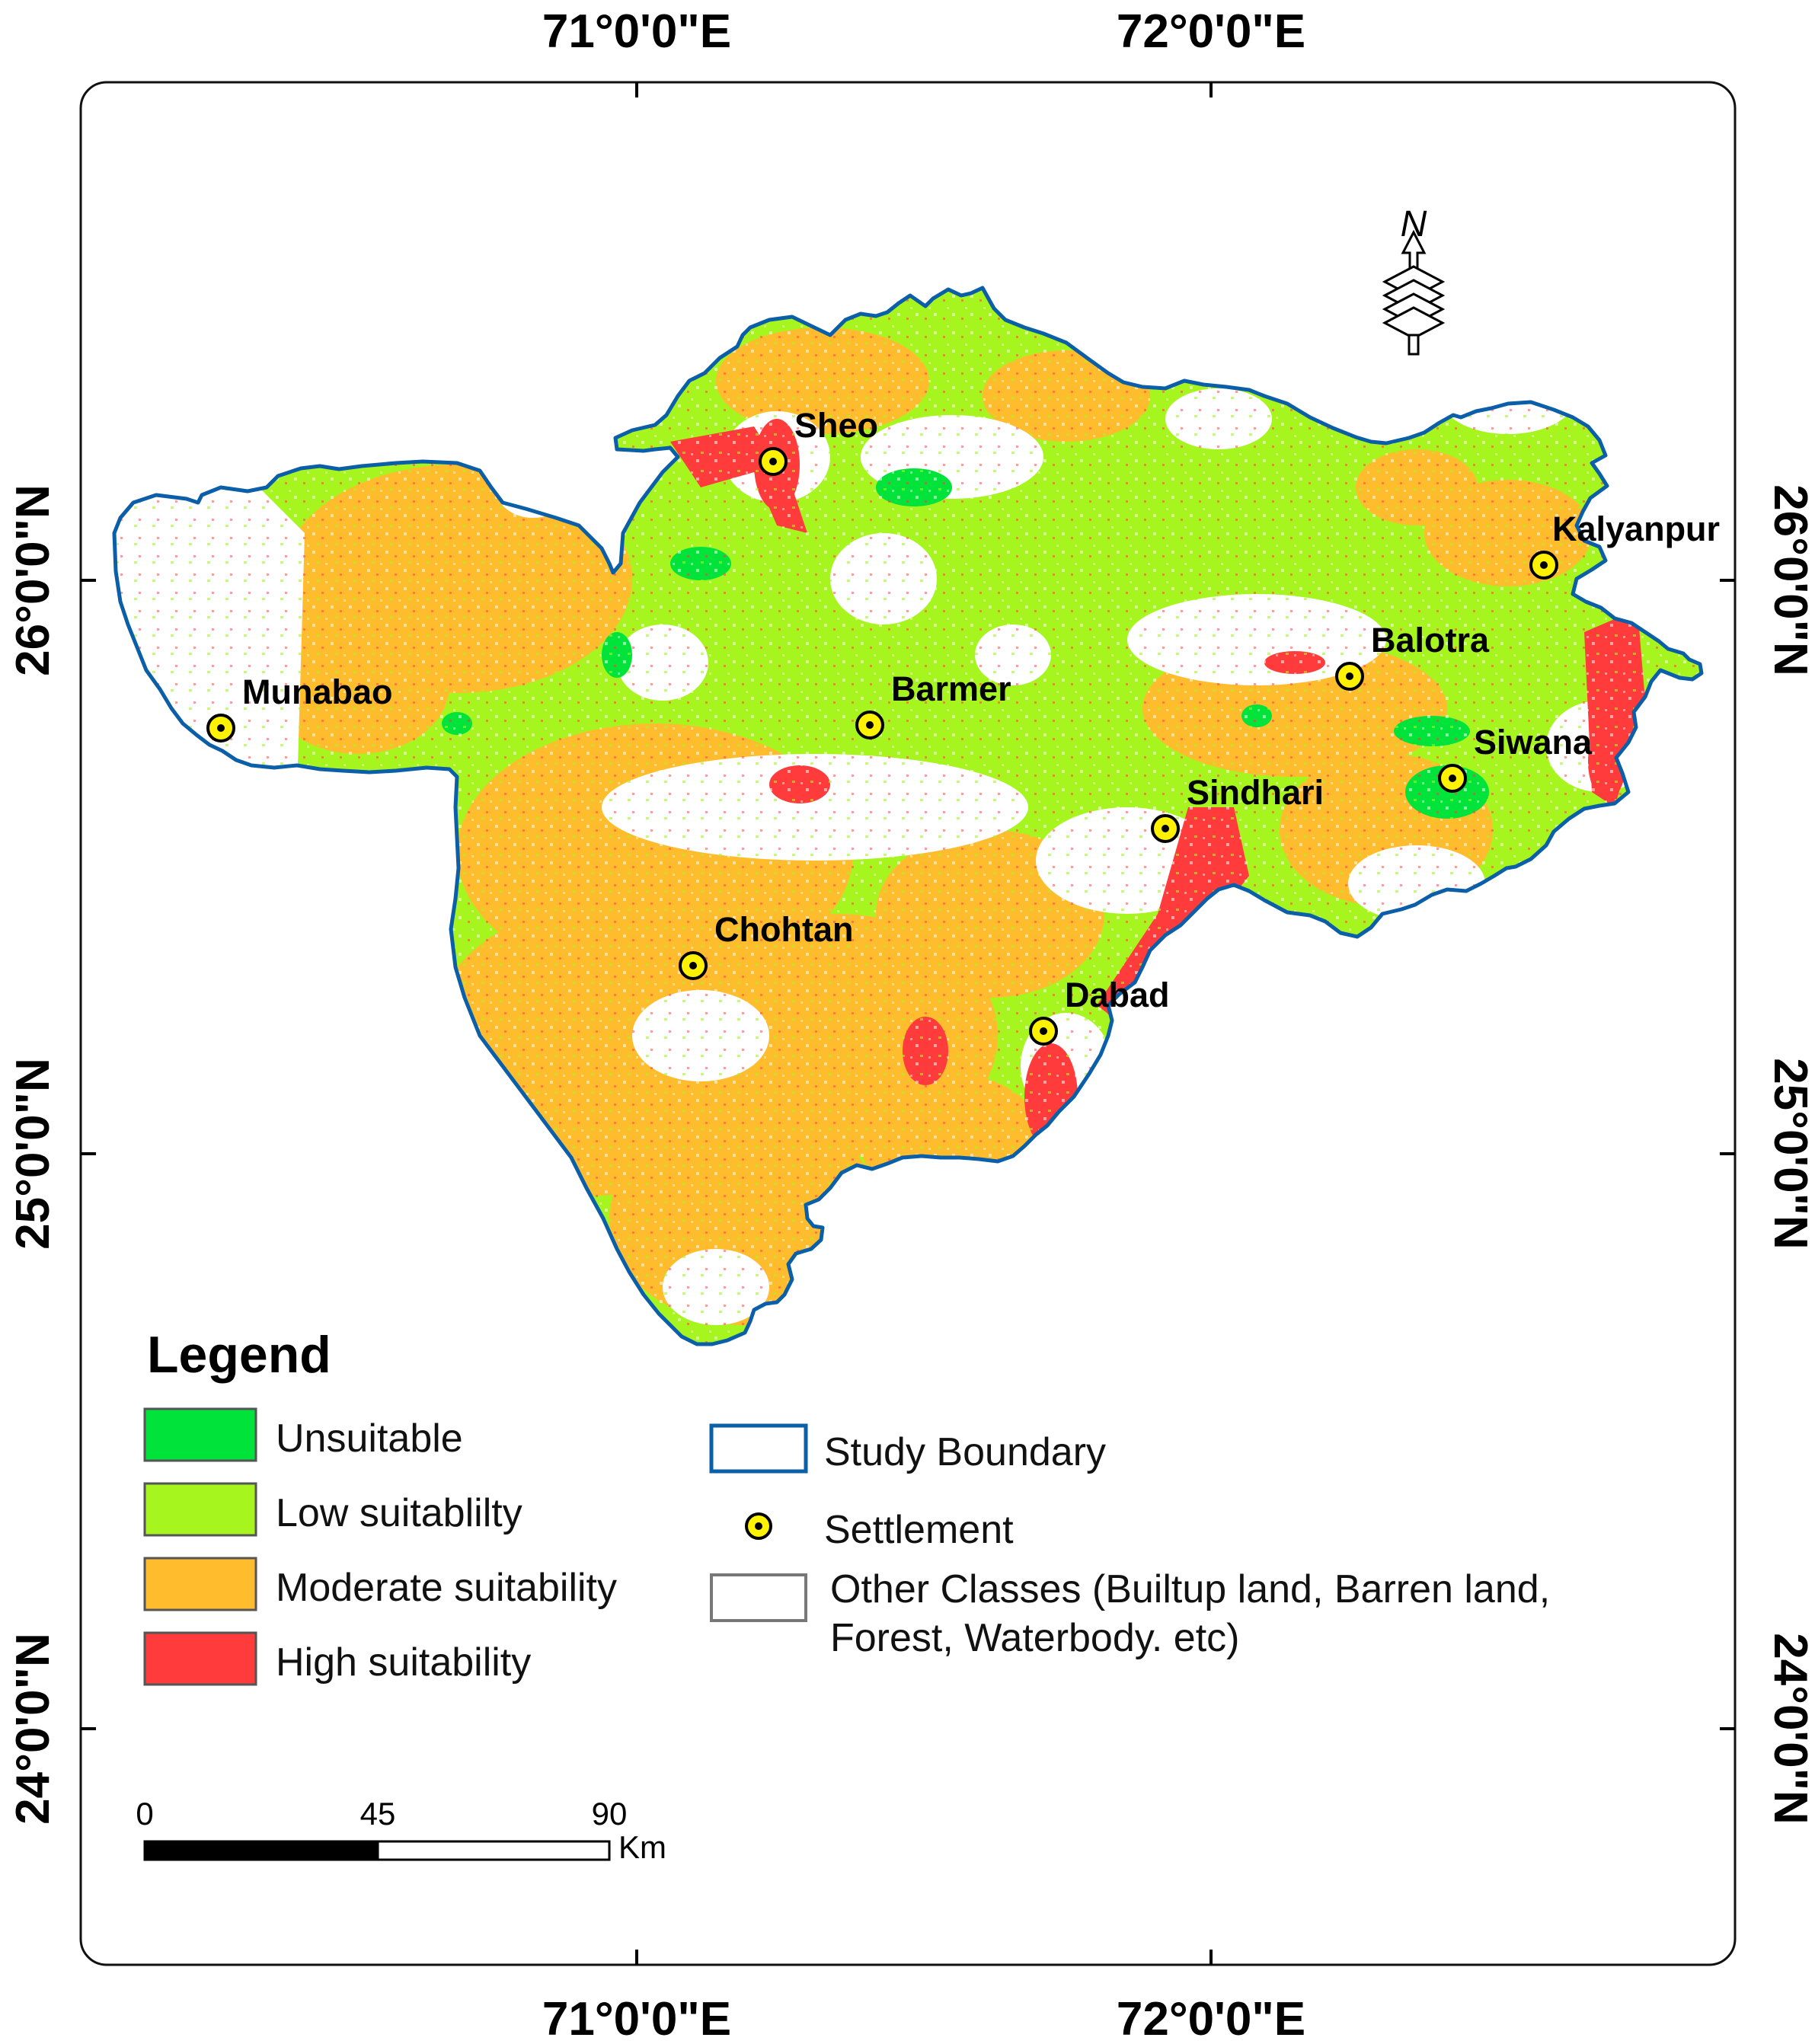  Describe the element at coordinates (1211, 31) in the screenshot. I see `lon-label-top-72: 72°0'0"E` at that location.